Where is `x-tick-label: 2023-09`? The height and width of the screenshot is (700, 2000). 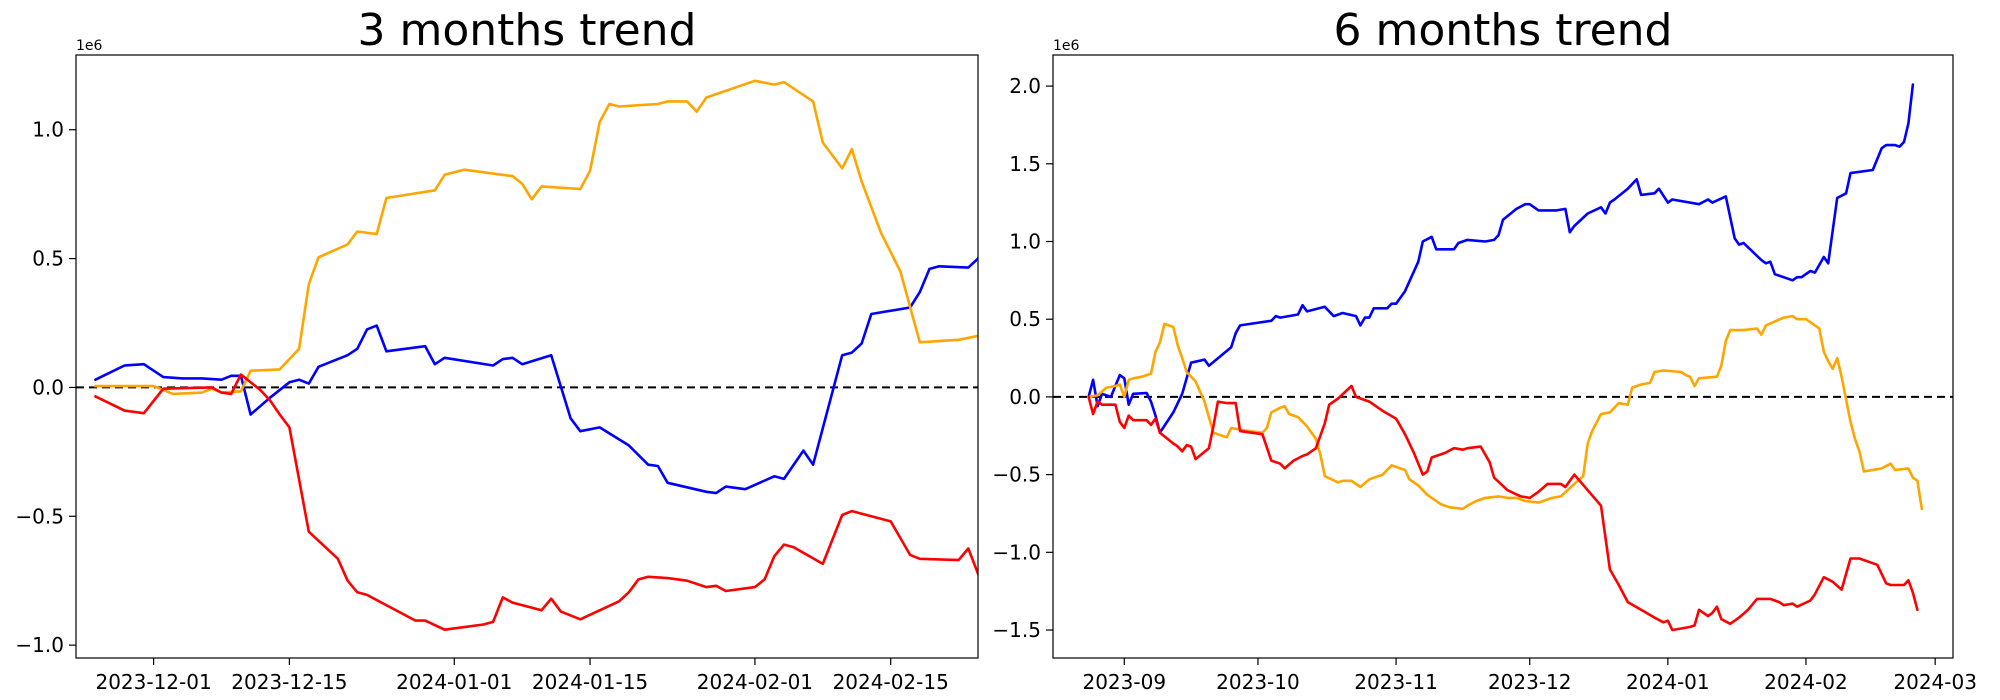
x-tick-label: 2023-09 is located at coordinates (1124, 682).